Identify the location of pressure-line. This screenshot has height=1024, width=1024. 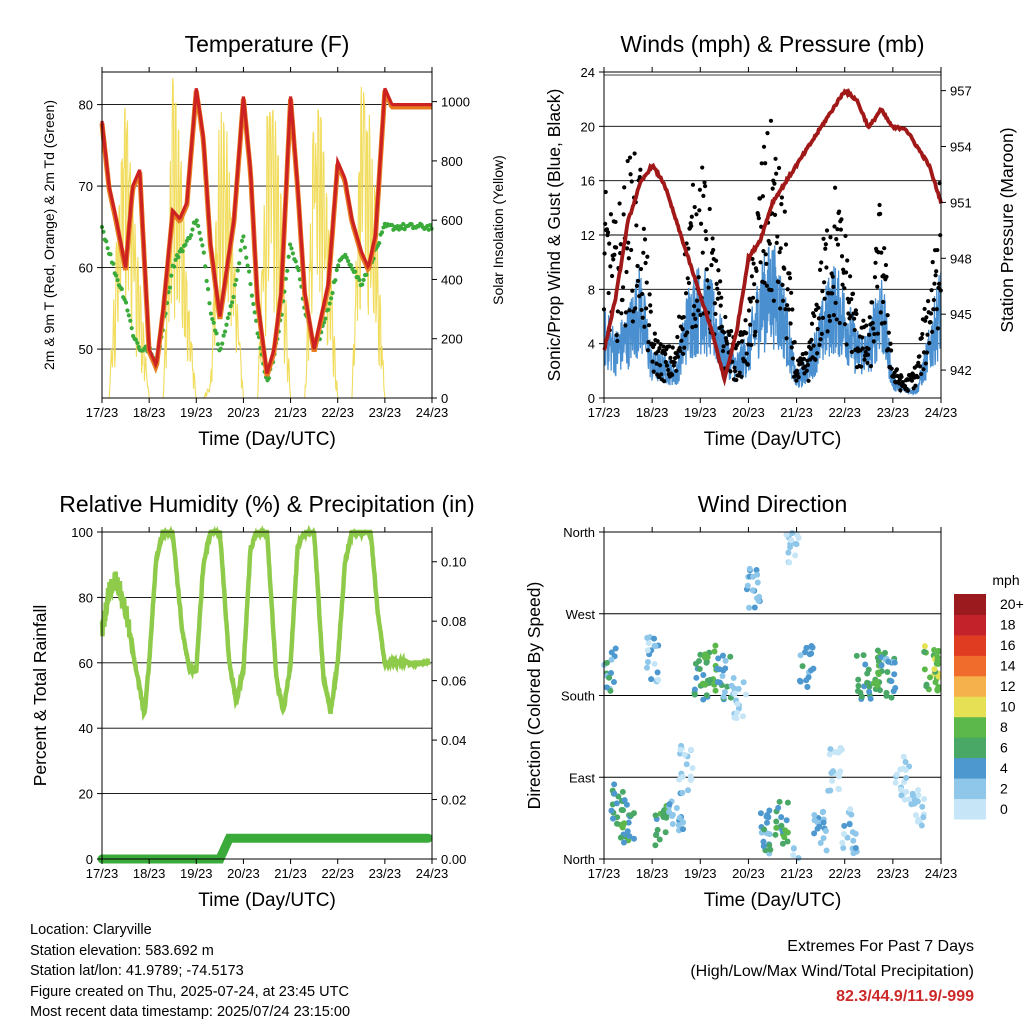
(772, 237).